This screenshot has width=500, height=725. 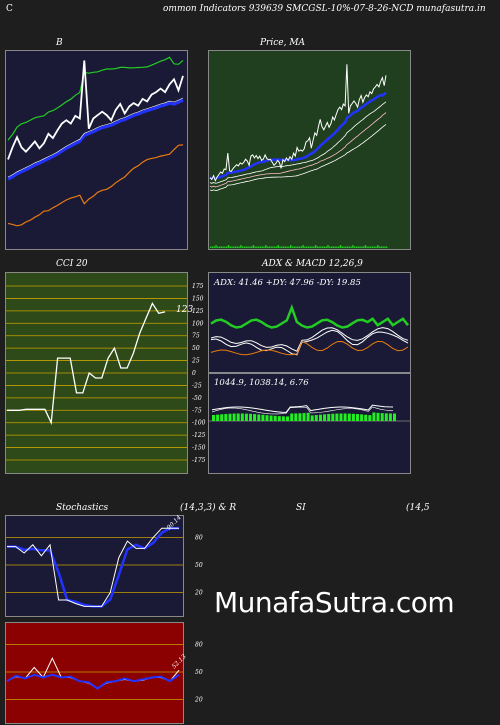 I want to click on cci-tick-label: 50, so click(x=196, y=348).